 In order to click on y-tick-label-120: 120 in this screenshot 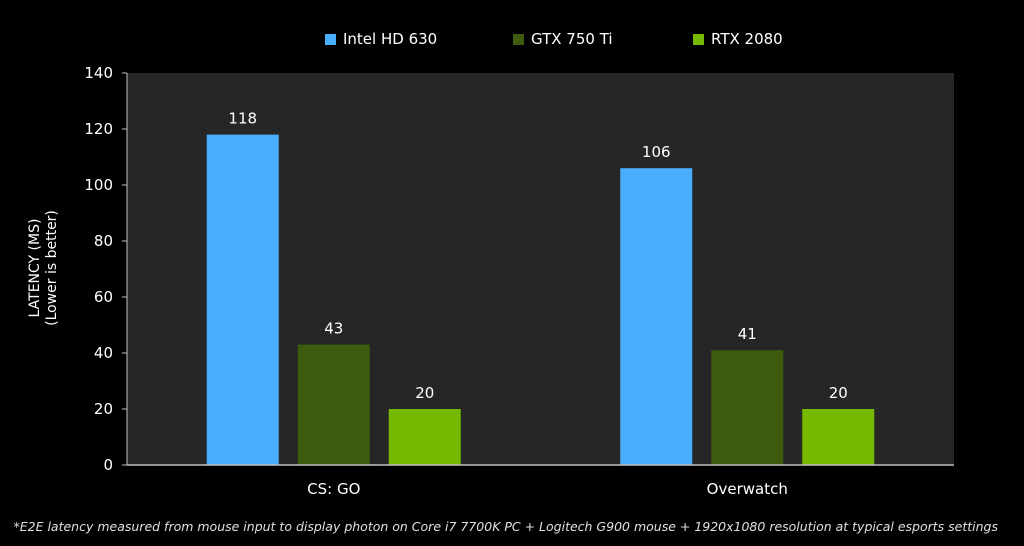, I will do `click(98, 129)`.